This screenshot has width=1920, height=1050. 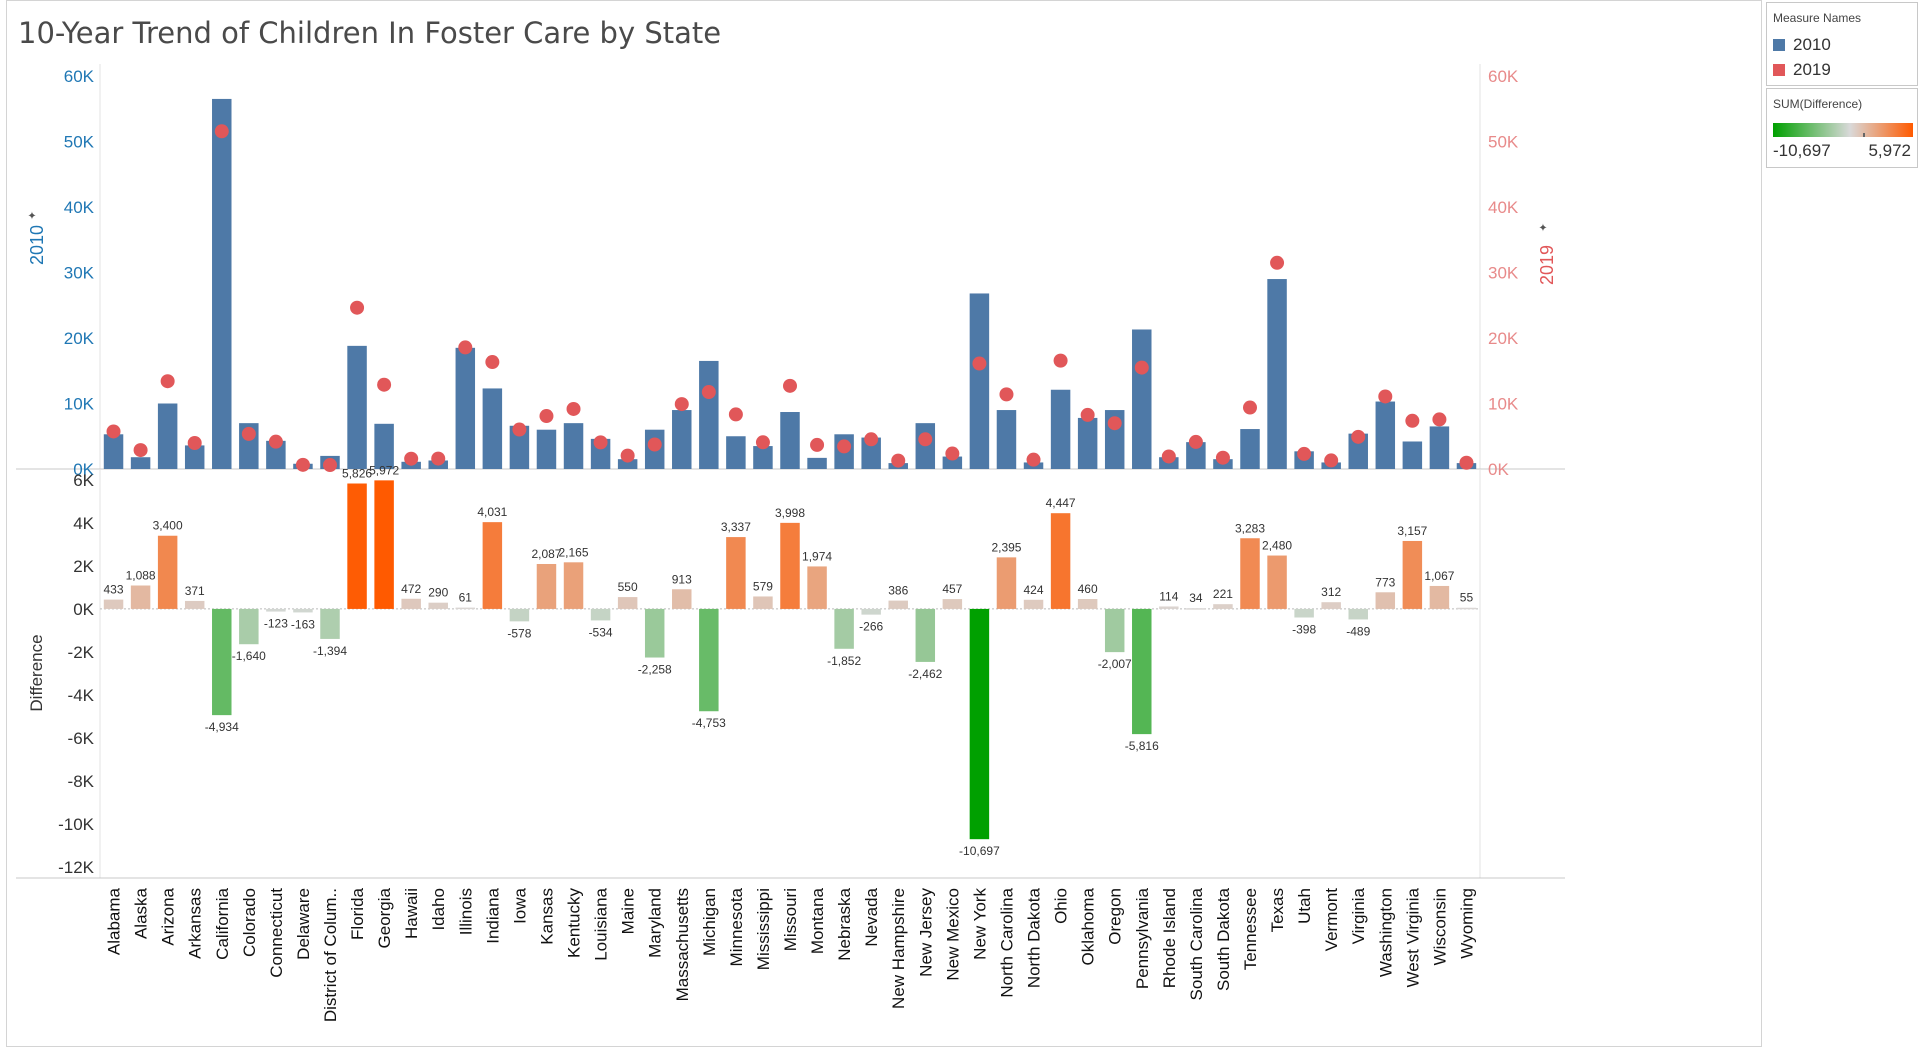 I want to click on legend-title: Measure Names, so click(x=1817, y=18).